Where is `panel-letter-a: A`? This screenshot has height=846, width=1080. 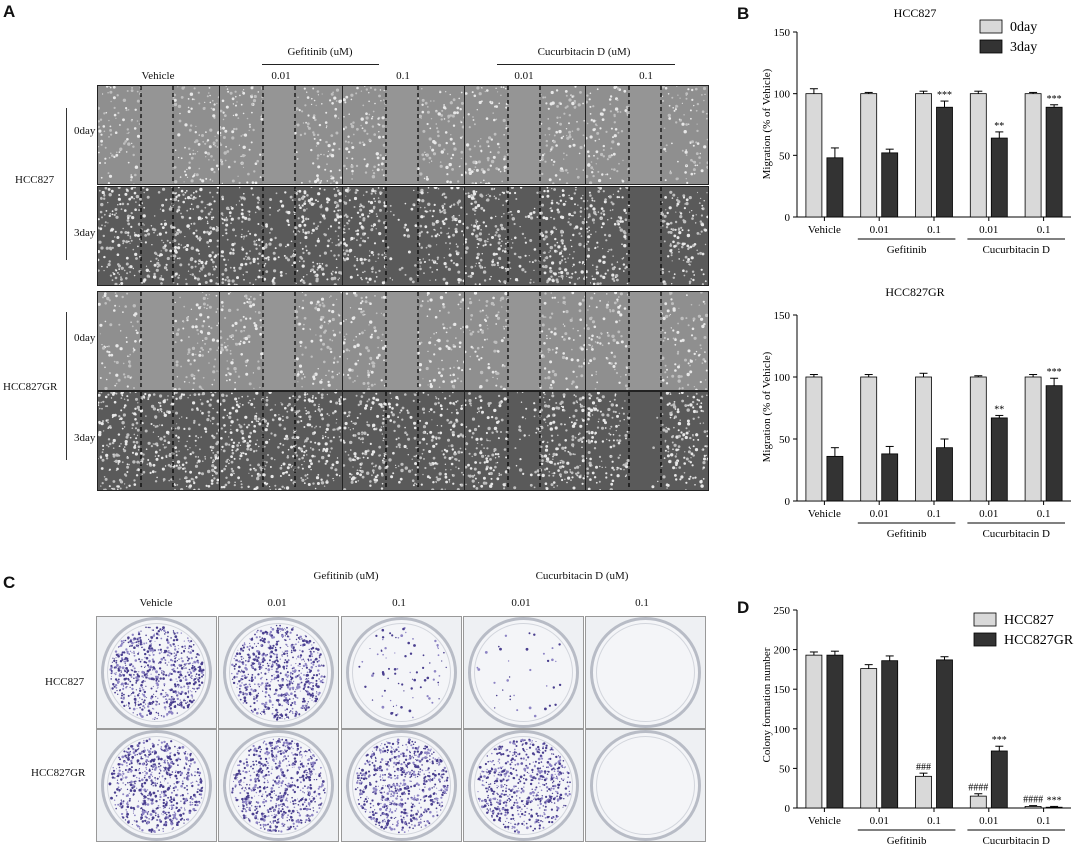 panel-letter-a: A is located at coordinates (9, 11).